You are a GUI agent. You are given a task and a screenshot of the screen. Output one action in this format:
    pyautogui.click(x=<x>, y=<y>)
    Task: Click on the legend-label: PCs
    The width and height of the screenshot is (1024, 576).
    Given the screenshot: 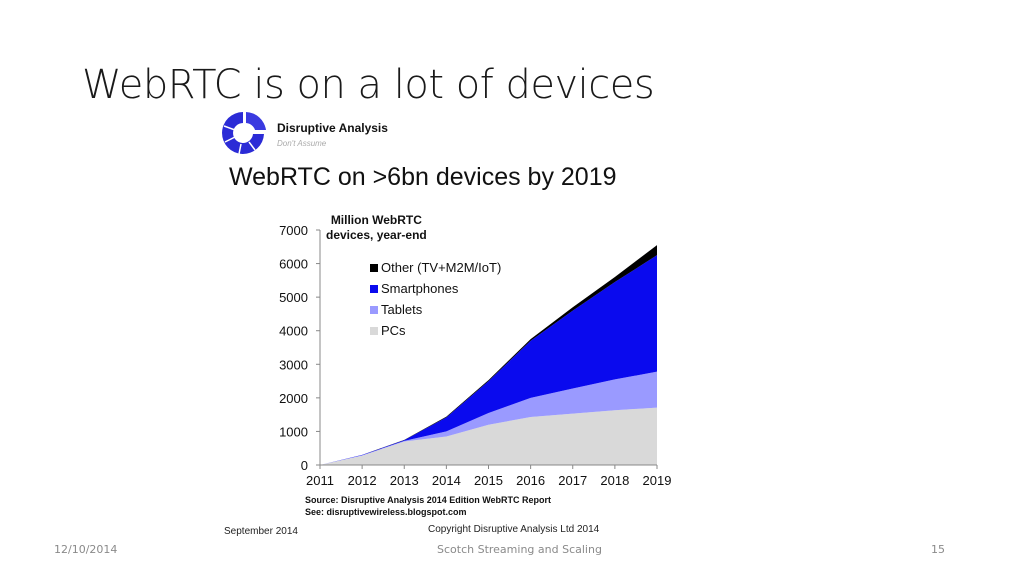 What is the action you would take?
    pyautogui.click(x=393, y=330)
    